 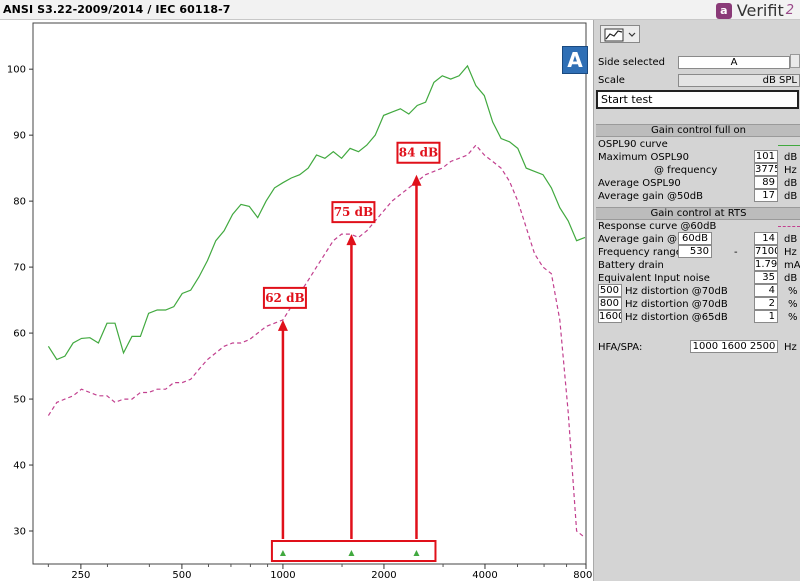 What do you see at coordinates (611, 80) in the screenshot?
I see `scale-label: Scale` at bounding box center [611, 80].